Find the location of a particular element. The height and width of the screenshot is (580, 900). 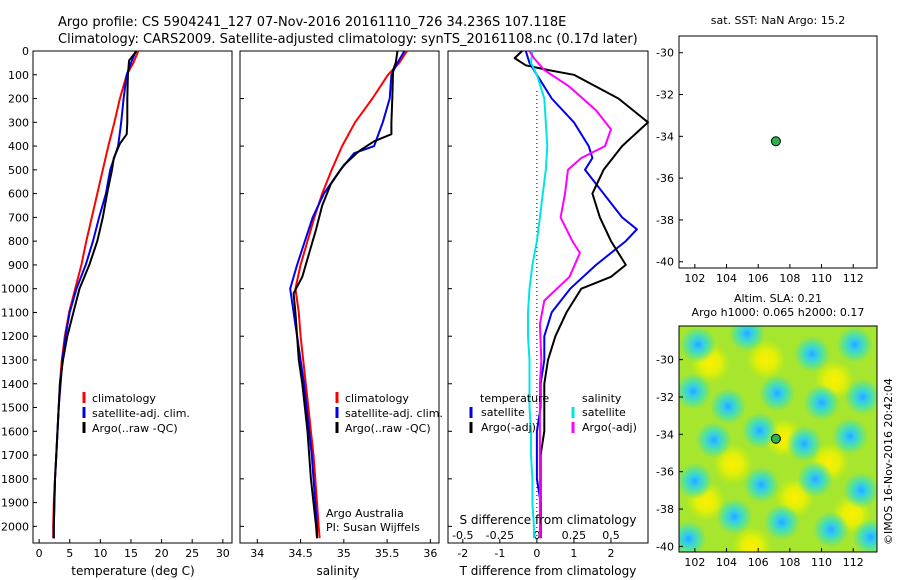

y-tick-label: 1900 is located at coordinates (15, 503).